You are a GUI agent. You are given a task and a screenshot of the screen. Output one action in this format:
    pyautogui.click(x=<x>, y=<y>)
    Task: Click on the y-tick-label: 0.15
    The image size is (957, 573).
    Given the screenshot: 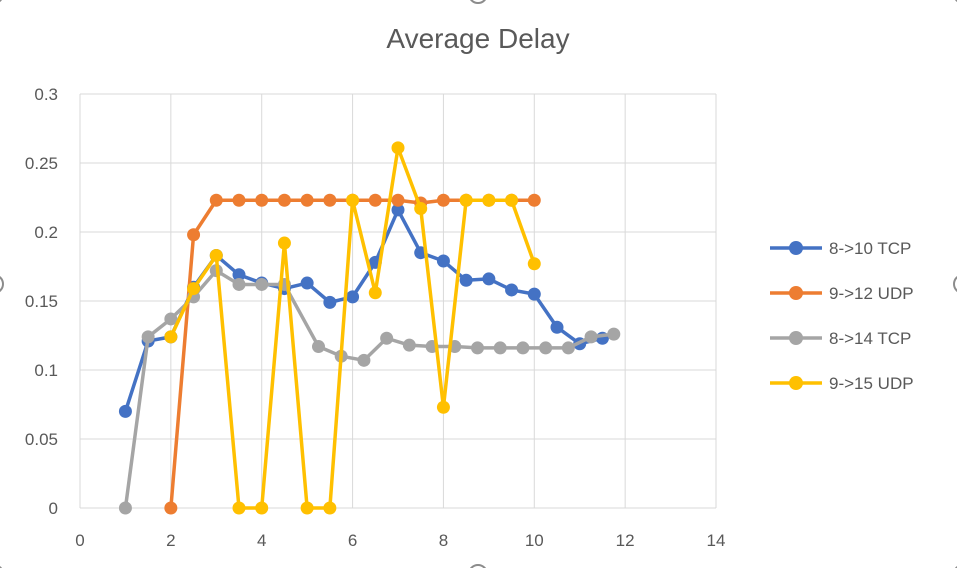 What is the action you would take?
    pyautogui.click(x=41, y=301)
    